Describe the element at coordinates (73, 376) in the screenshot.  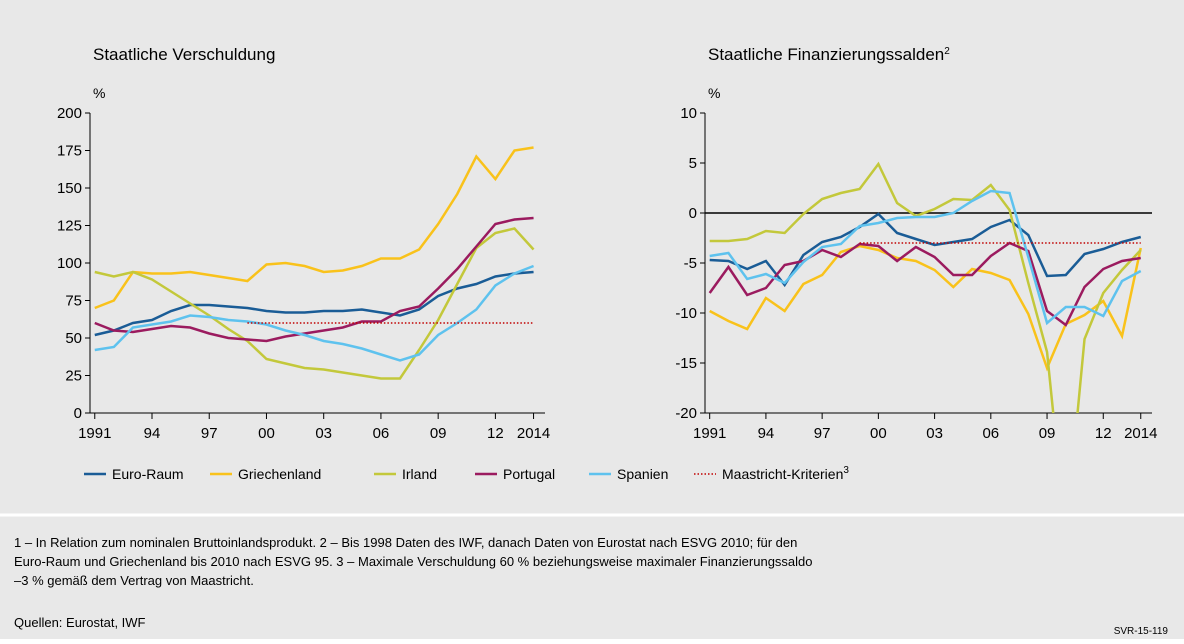
I see `y-tick-label: 25` at that location.